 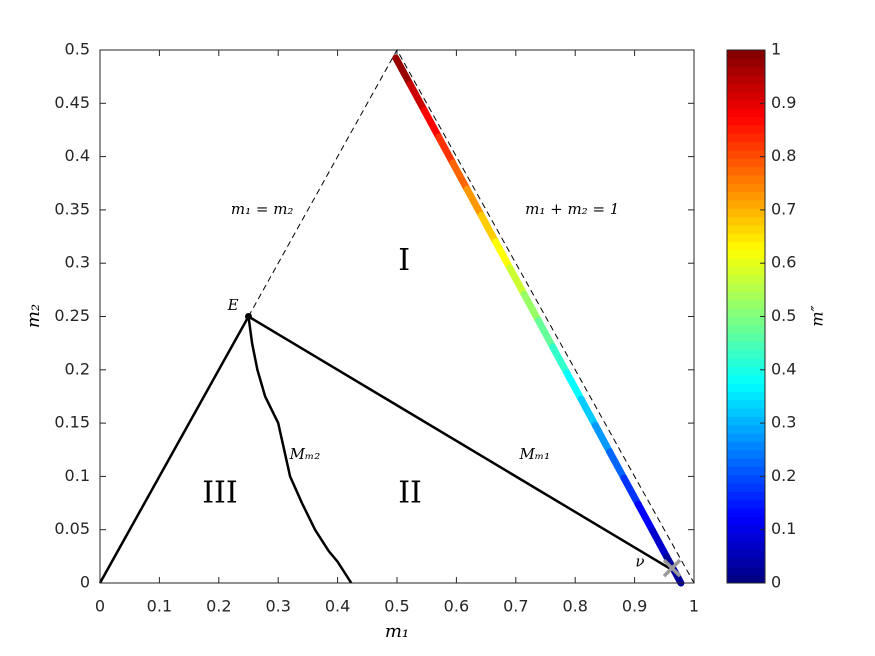 What do you see at coordinates (159, 606) in the screenshot?
I see `x-tick-label: 0.1` at bounding box center [159, 606].